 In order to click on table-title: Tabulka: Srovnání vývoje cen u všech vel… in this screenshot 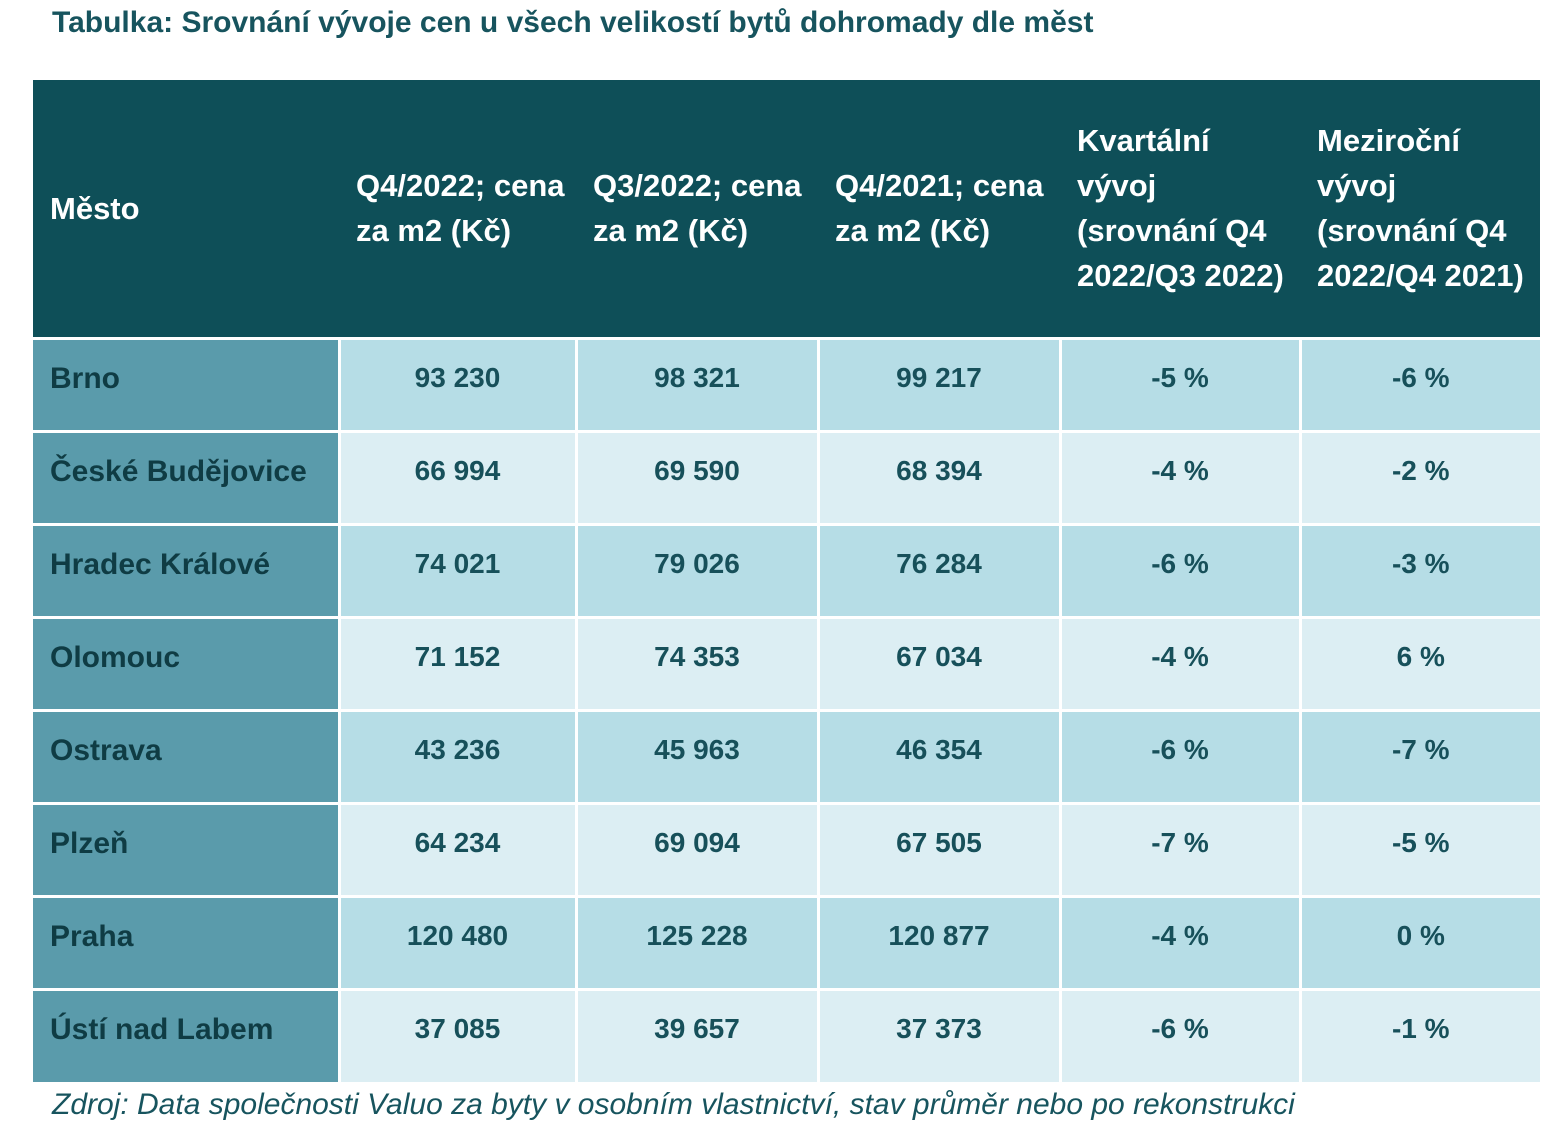, I will do `click(573, 22)`.